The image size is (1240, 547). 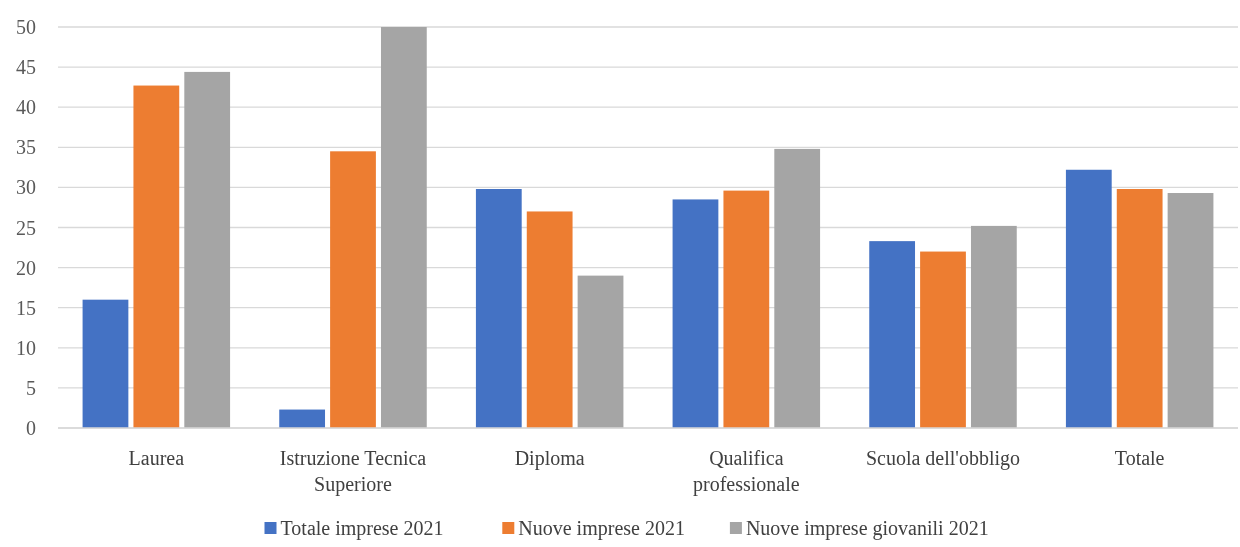 I want to click on legend-label: Nuove imprese giovanili 2021, so click(x=867, y=528).